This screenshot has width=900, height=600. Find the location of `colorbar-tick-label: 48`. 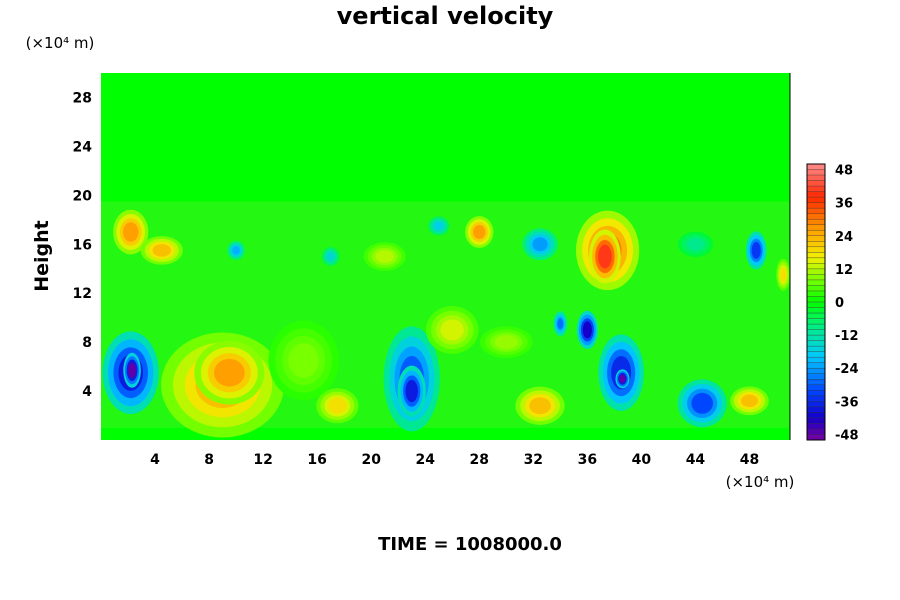

colorbar-tick-label: 48 is located at coordinates (844, 171).